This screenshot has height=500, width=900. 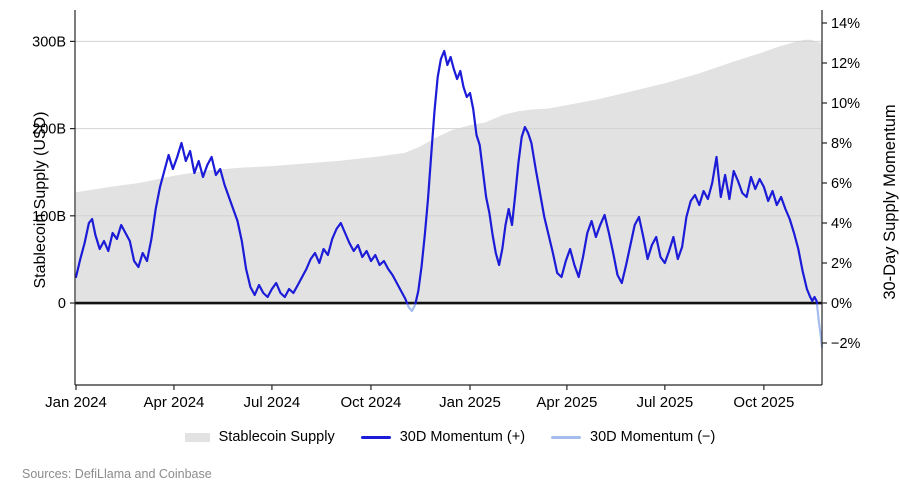 What do you see at coordinates (846, 344) in the screenshot?
I see `right-tick-label: −2%` at bounding box center [846, 344].